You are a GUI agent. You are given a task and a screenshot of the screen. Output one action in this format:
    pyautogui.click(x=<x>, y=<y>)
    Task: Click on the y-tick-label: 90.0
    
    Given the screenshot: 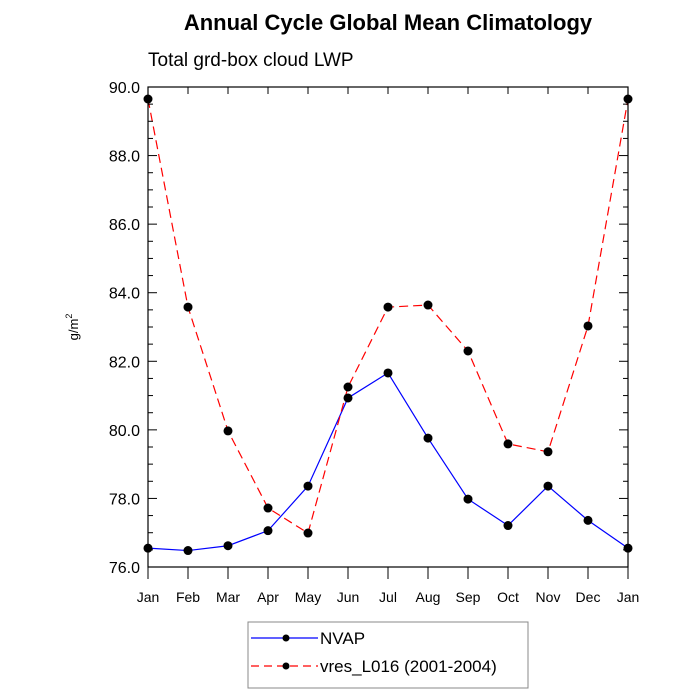 What is the action you would take?
    pyautogui.click(x=124, y=88)
    